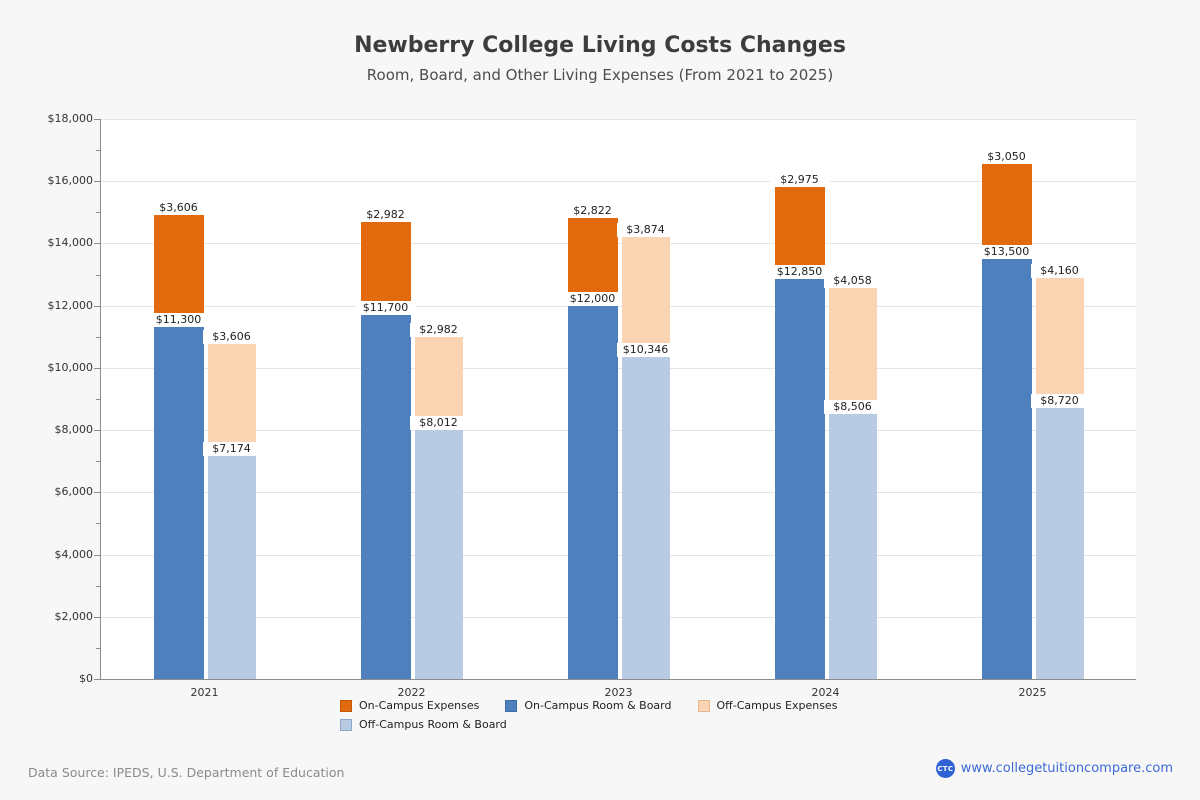 The height and width of the screenshot is (800, 1200). What do you see at coordinates (74, 554) in the screenshot?
I see `y-axis-label: $4,000` at bounding box center [74, 554].